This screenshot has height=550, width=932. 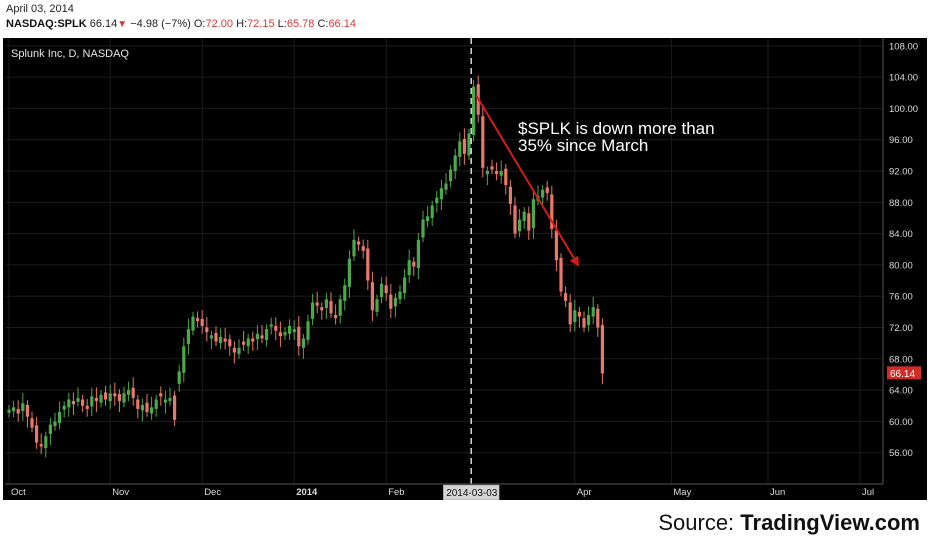 What do you see at coordinates (212, 492) in the screenshot?
I see `x-tick-label: Dec` at bounding box center [212, 492].